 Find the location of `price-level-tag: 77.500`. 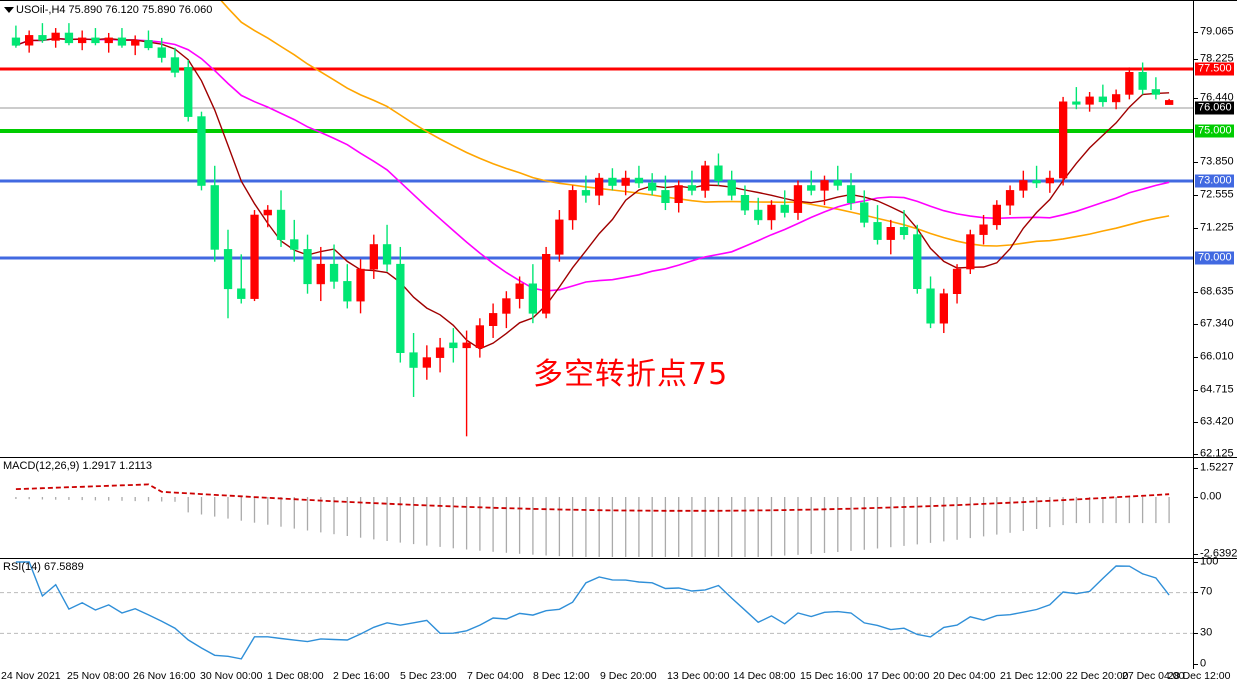

price-level-tag: 77.500 is located at coordinates (1214, 69).